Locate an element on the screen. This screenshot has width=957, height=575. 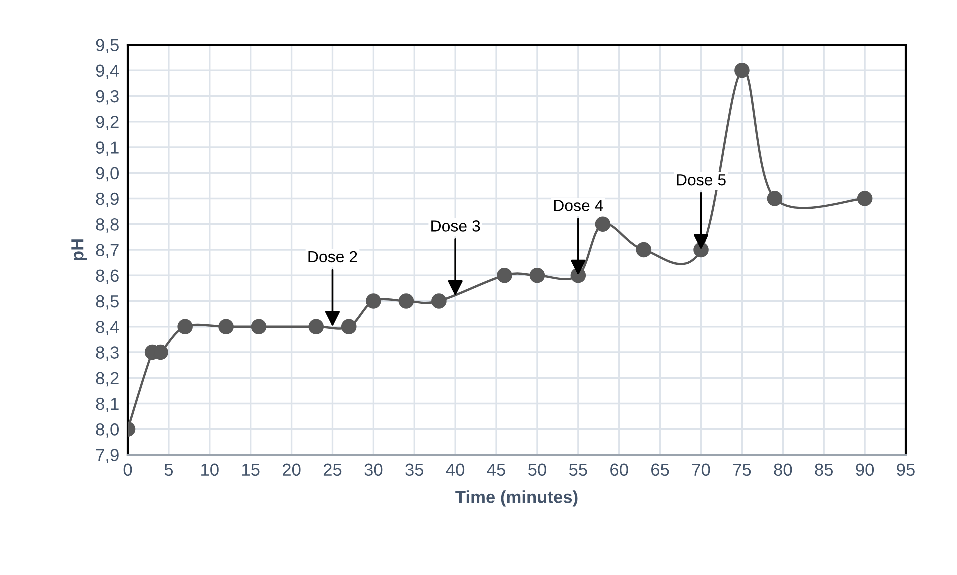
y-tick-label: 9,3 is located at coordinates (107, 97).